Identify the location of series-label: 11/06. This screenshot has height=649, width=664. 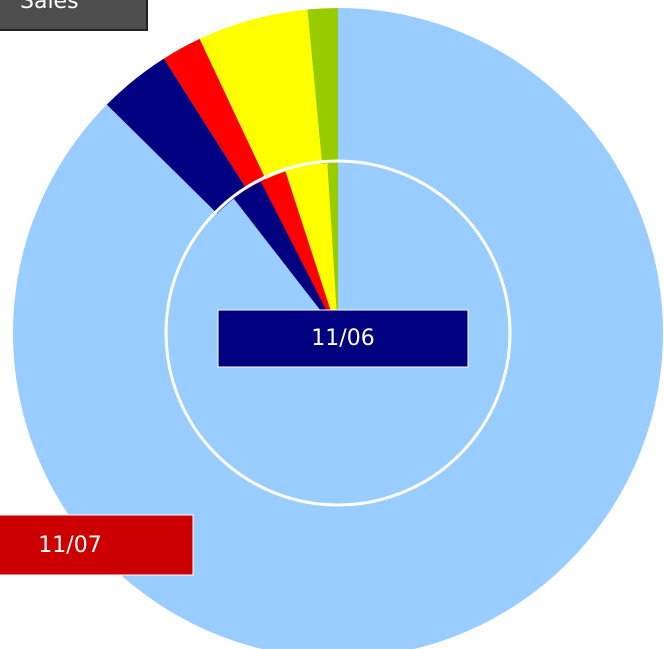
(342, 338).